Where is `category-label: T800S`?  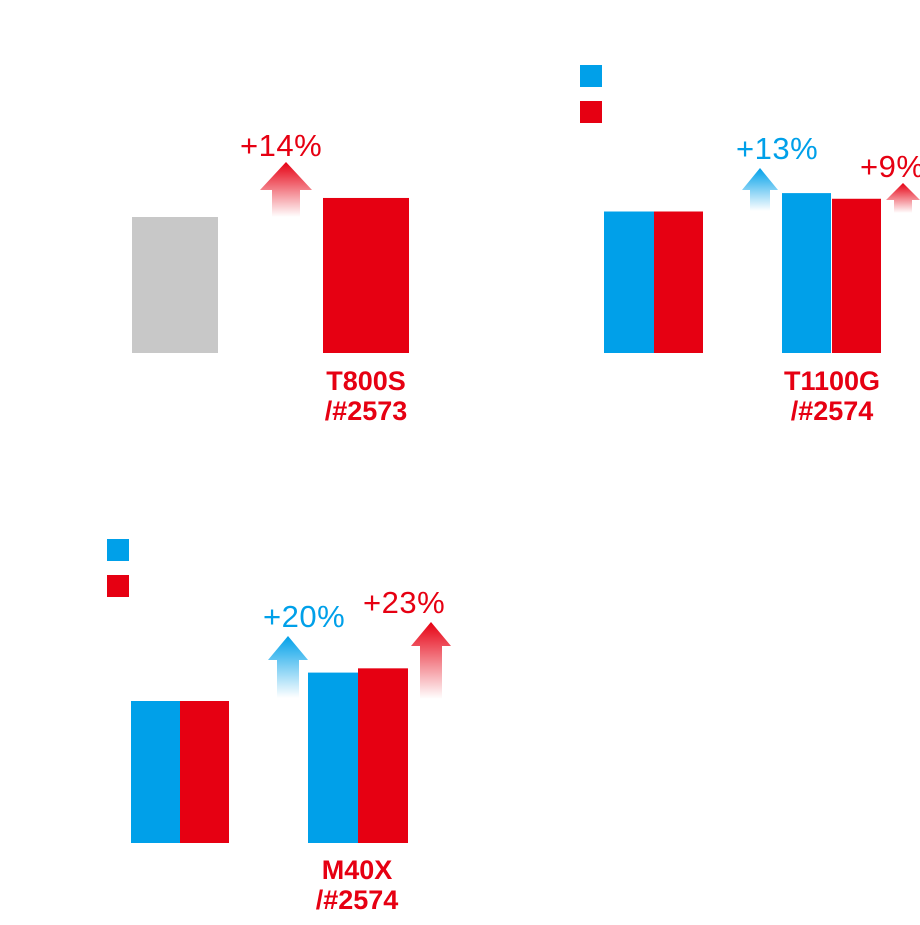 category-label: T800S is located at coordinates (366, 381).